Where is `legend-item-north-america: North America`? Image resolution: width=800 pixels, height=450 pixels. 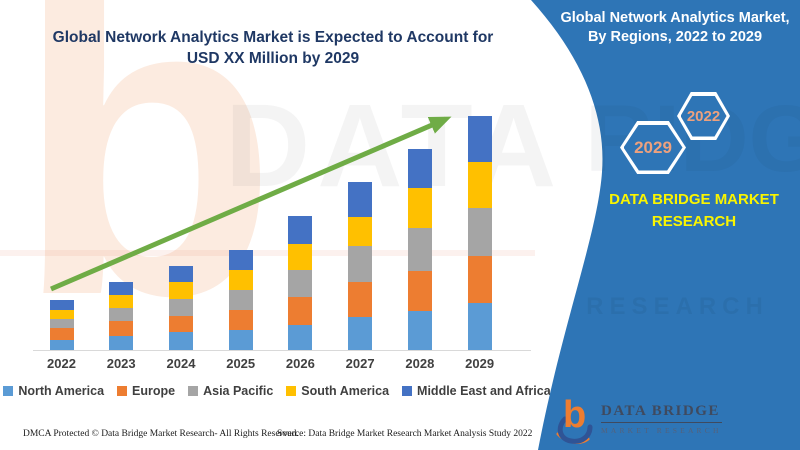 legend-item-north-america: North America is located at coordinates (53, 391).